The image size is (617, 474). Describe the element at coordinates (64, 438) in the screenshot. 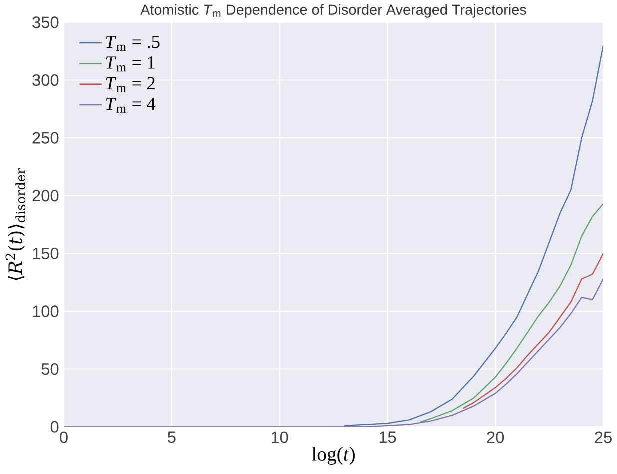

I see `x-tick-label: 0` at that location.